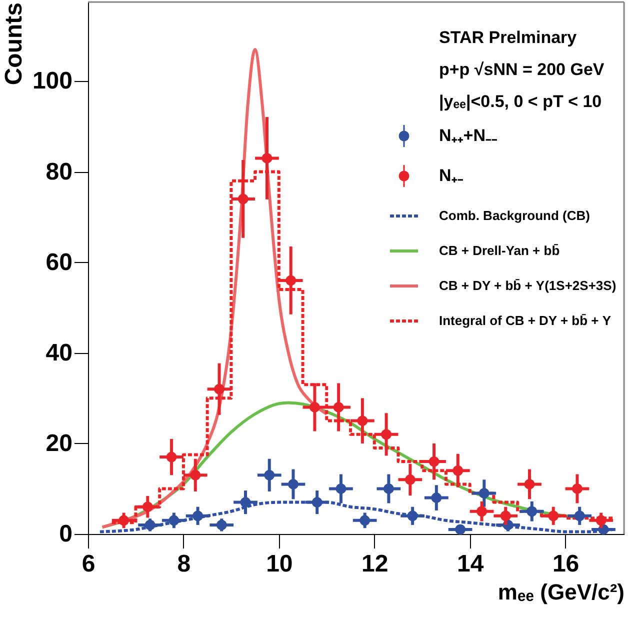 This screenshot has height=619, width=630. Describe the element at coordinates (14, 44) in the screenshot. I see `y-axis-title: Counts` at that location.